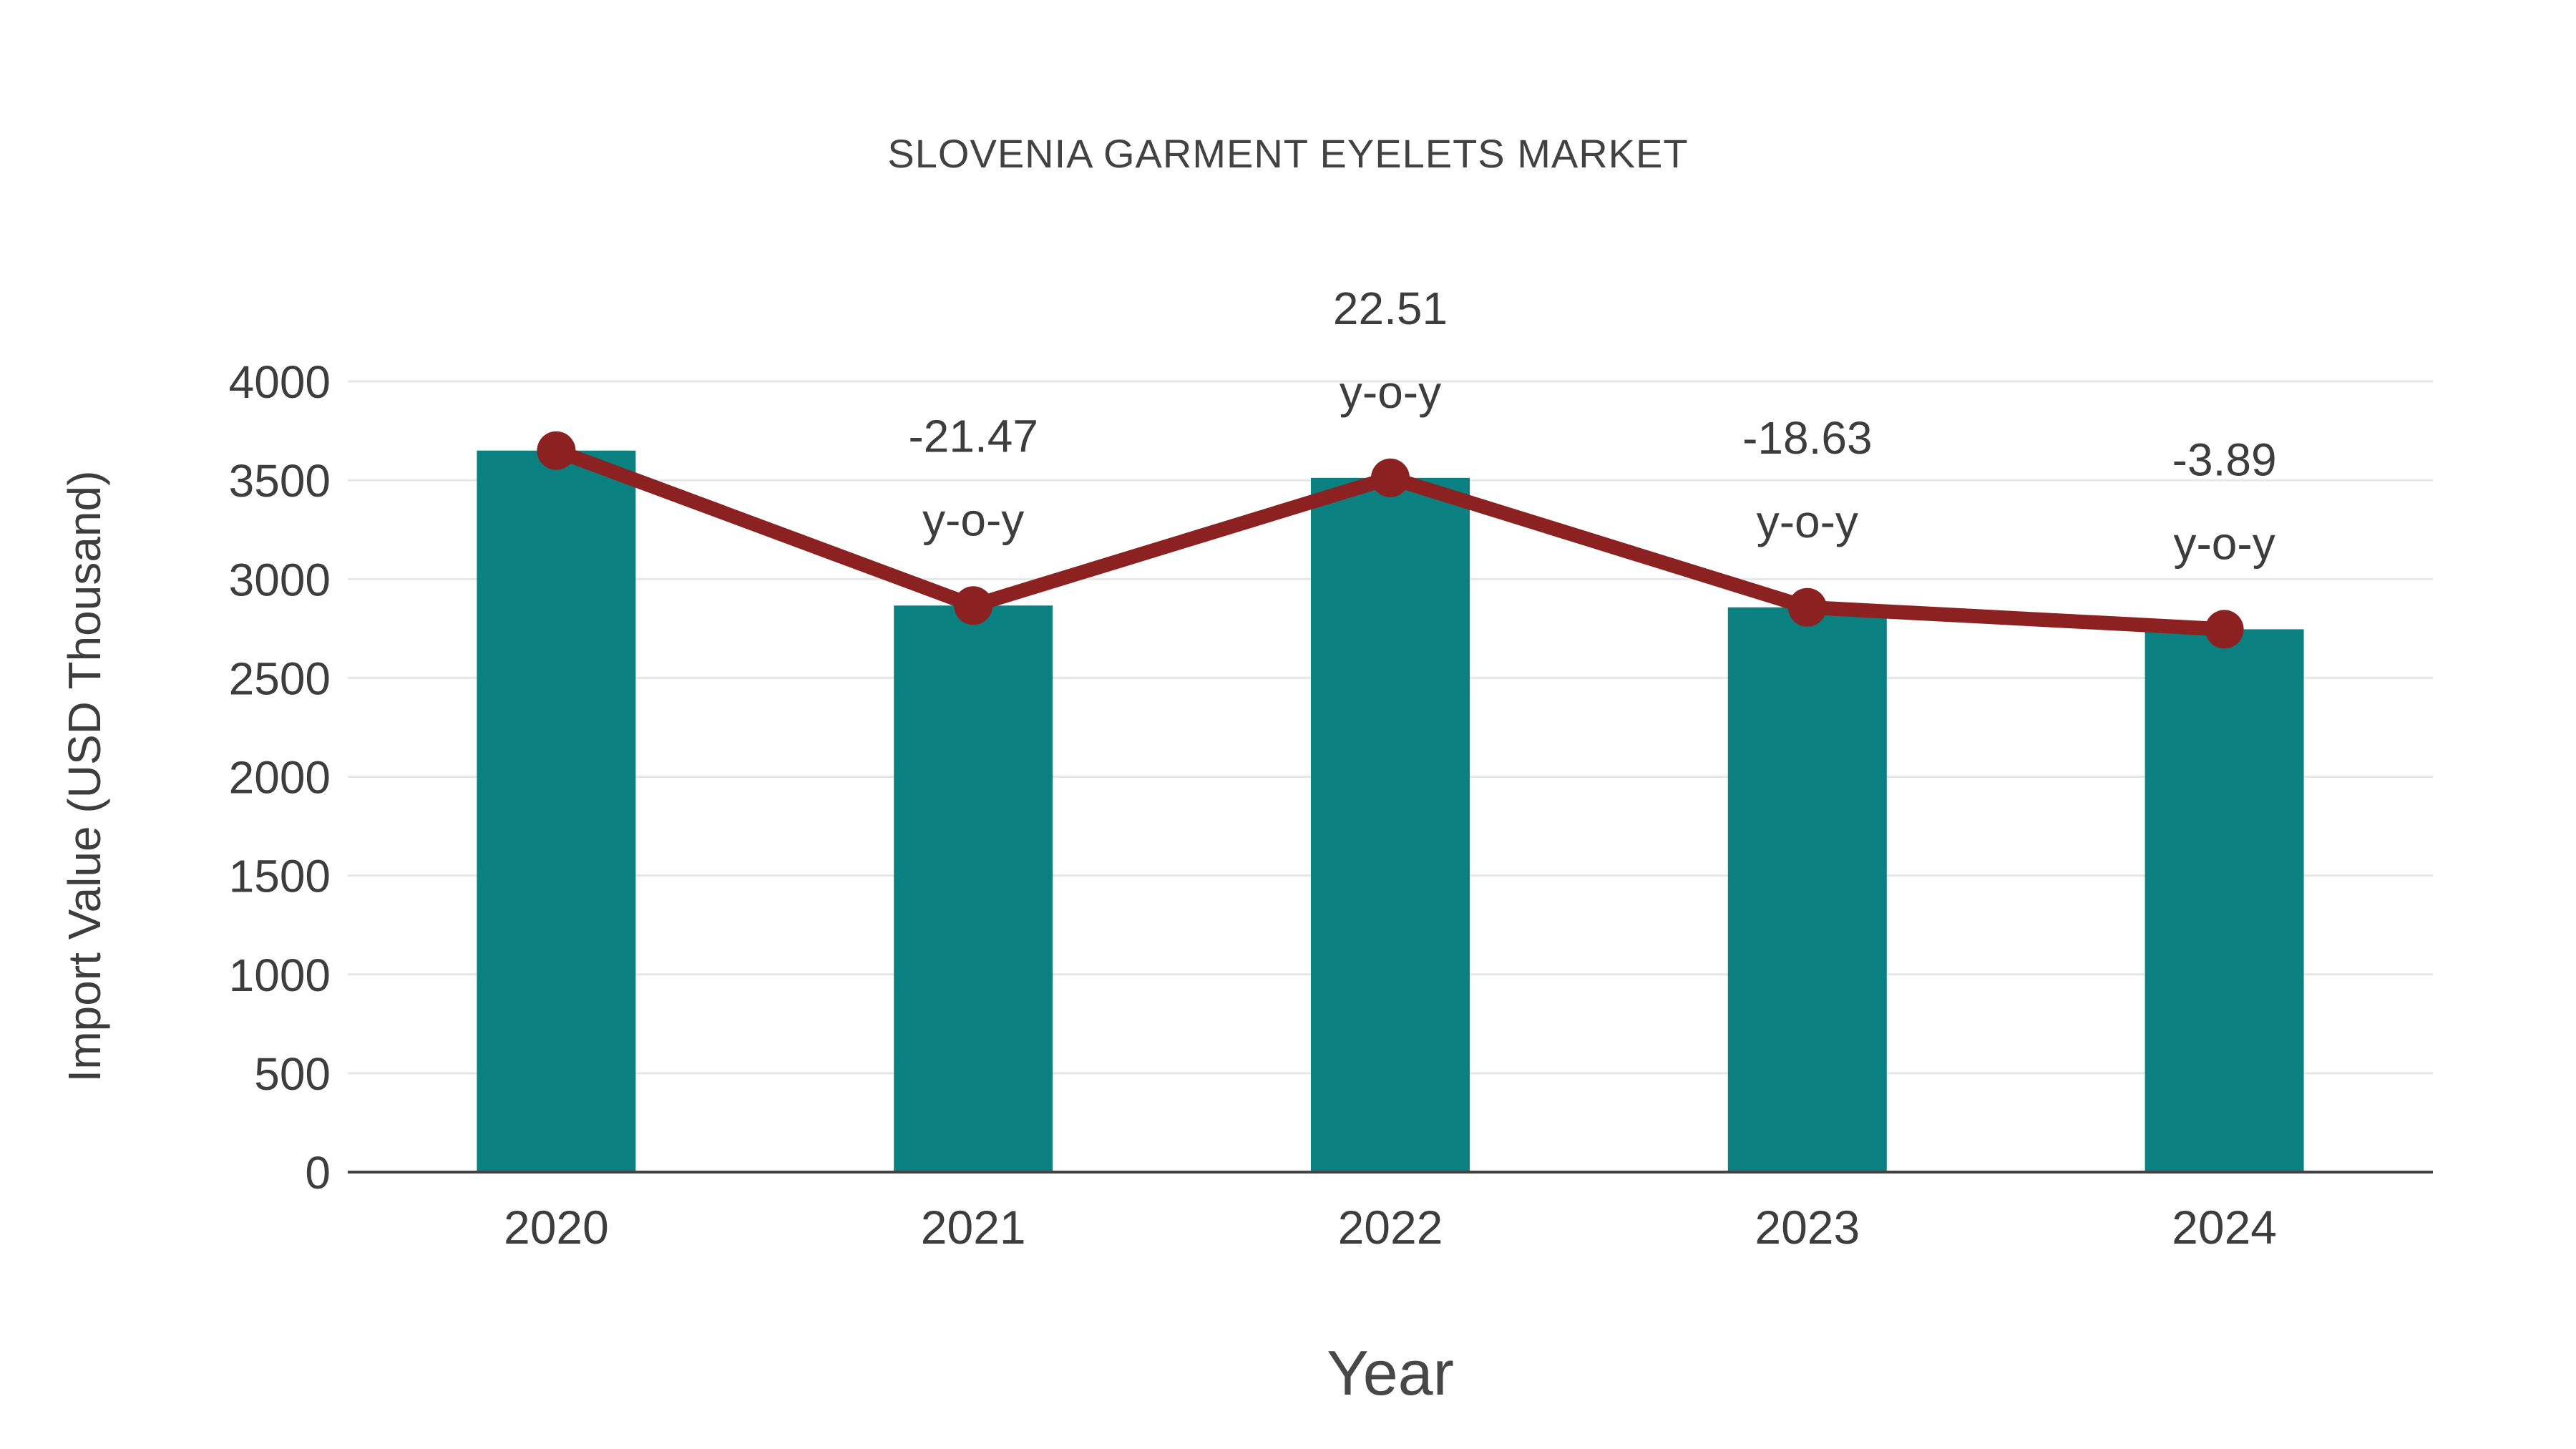 This screenshot has height=1449, width=2576. I want to click on bar-2020, so click(556, 811).